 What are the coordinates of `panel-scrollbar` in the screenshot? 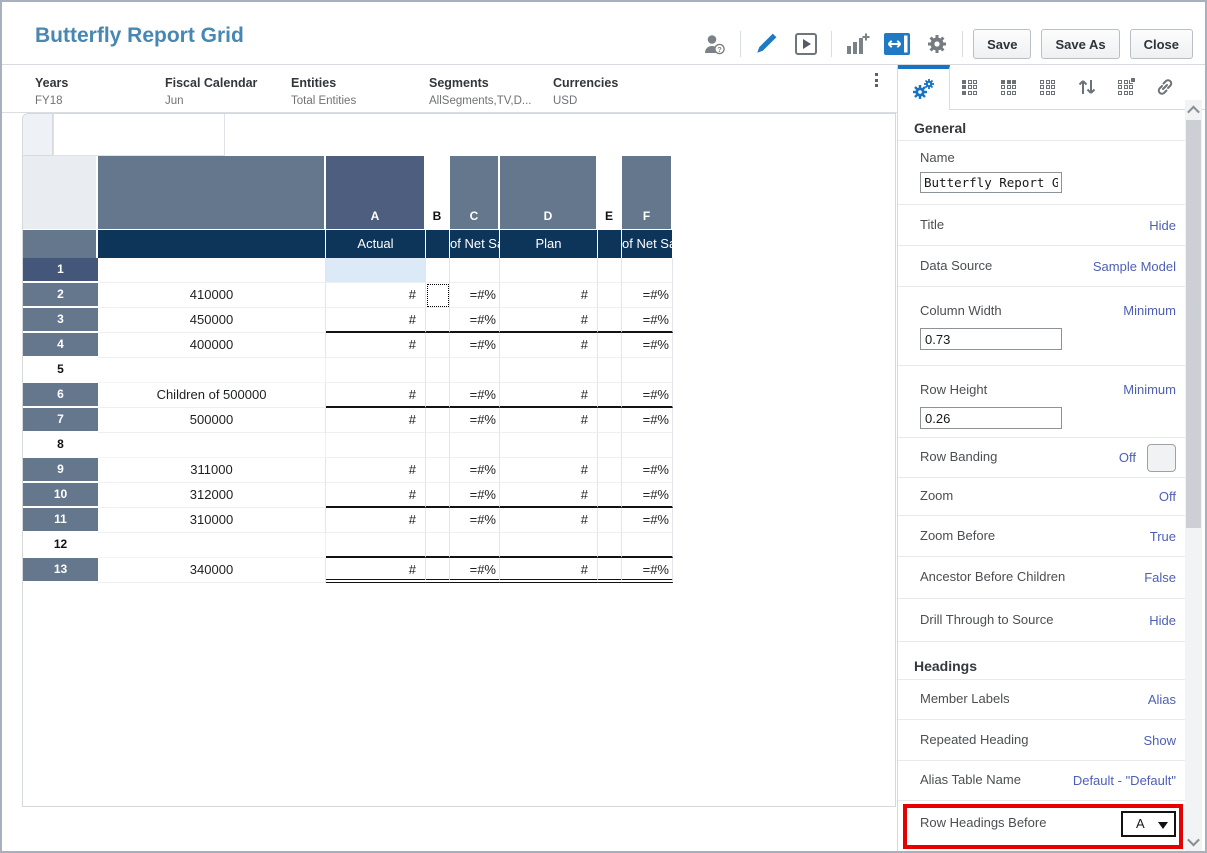 It's located at (1193, 475).